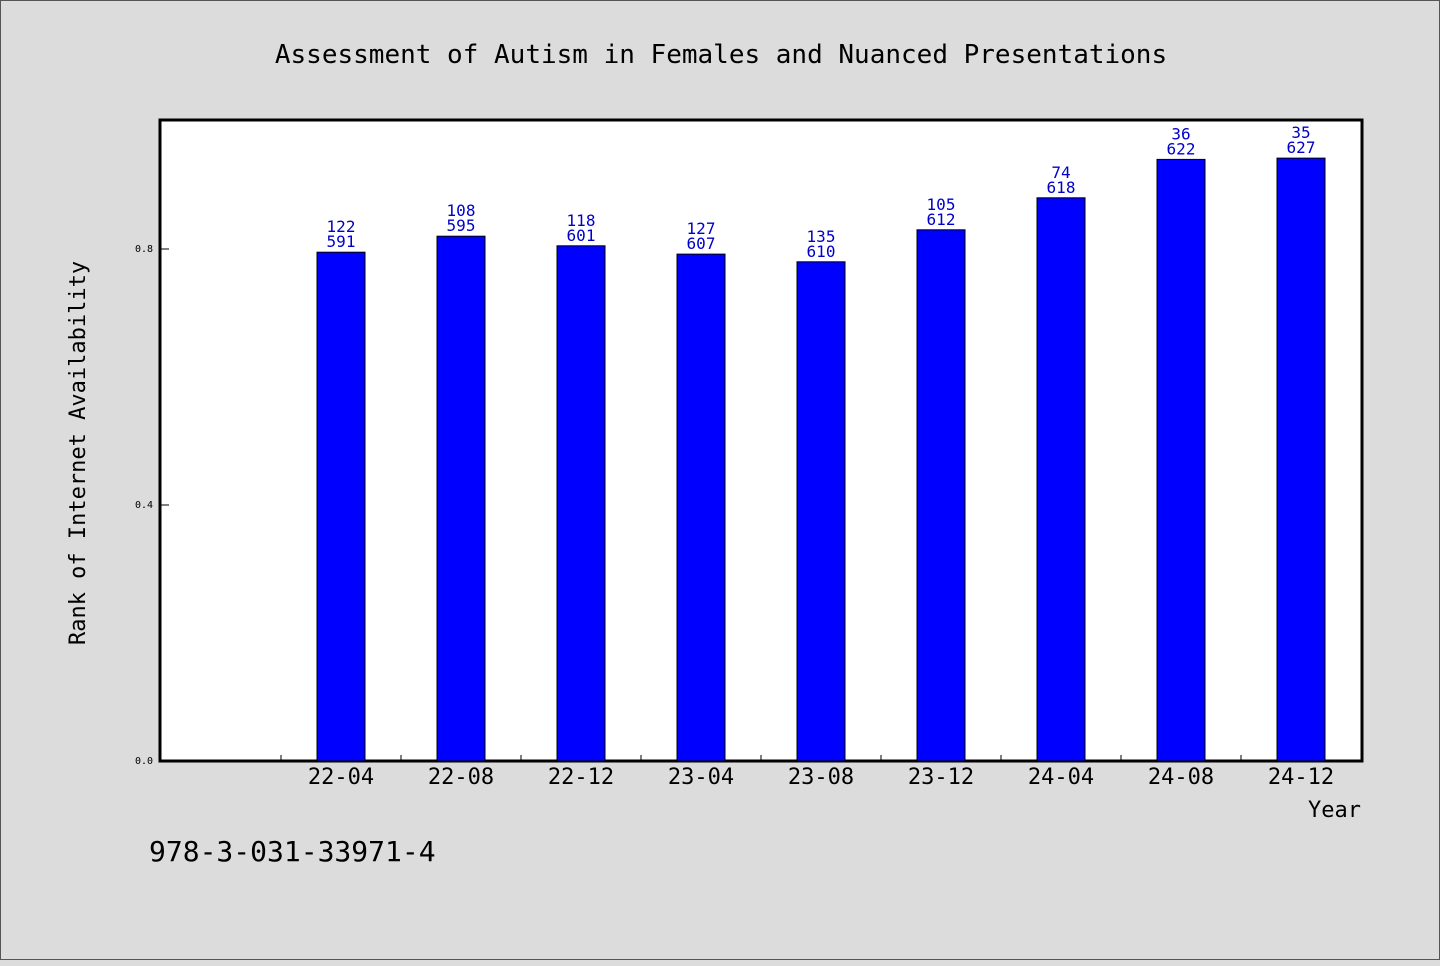 The width and height of the screenshot is (1440, 966). I want to click on bar-label-top: 127, so click(701, 228).